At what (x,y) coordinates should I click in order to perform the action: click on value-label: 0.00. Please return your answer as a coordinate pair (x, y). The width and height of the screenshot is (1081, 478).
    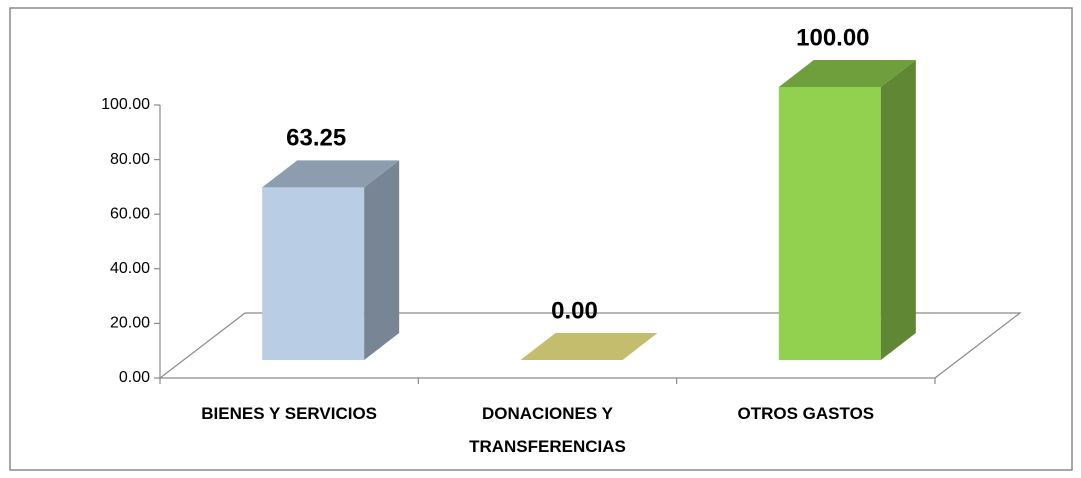
    Looking at the image, I should click on (574, 310).